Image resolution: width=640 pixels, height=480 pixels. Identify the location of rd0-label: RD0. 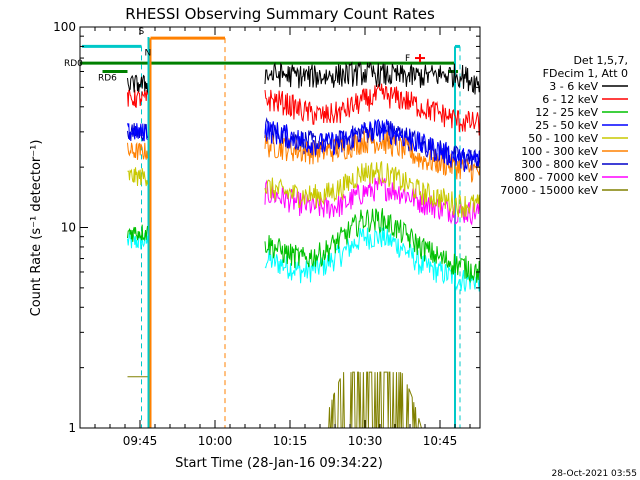
(73, 64).